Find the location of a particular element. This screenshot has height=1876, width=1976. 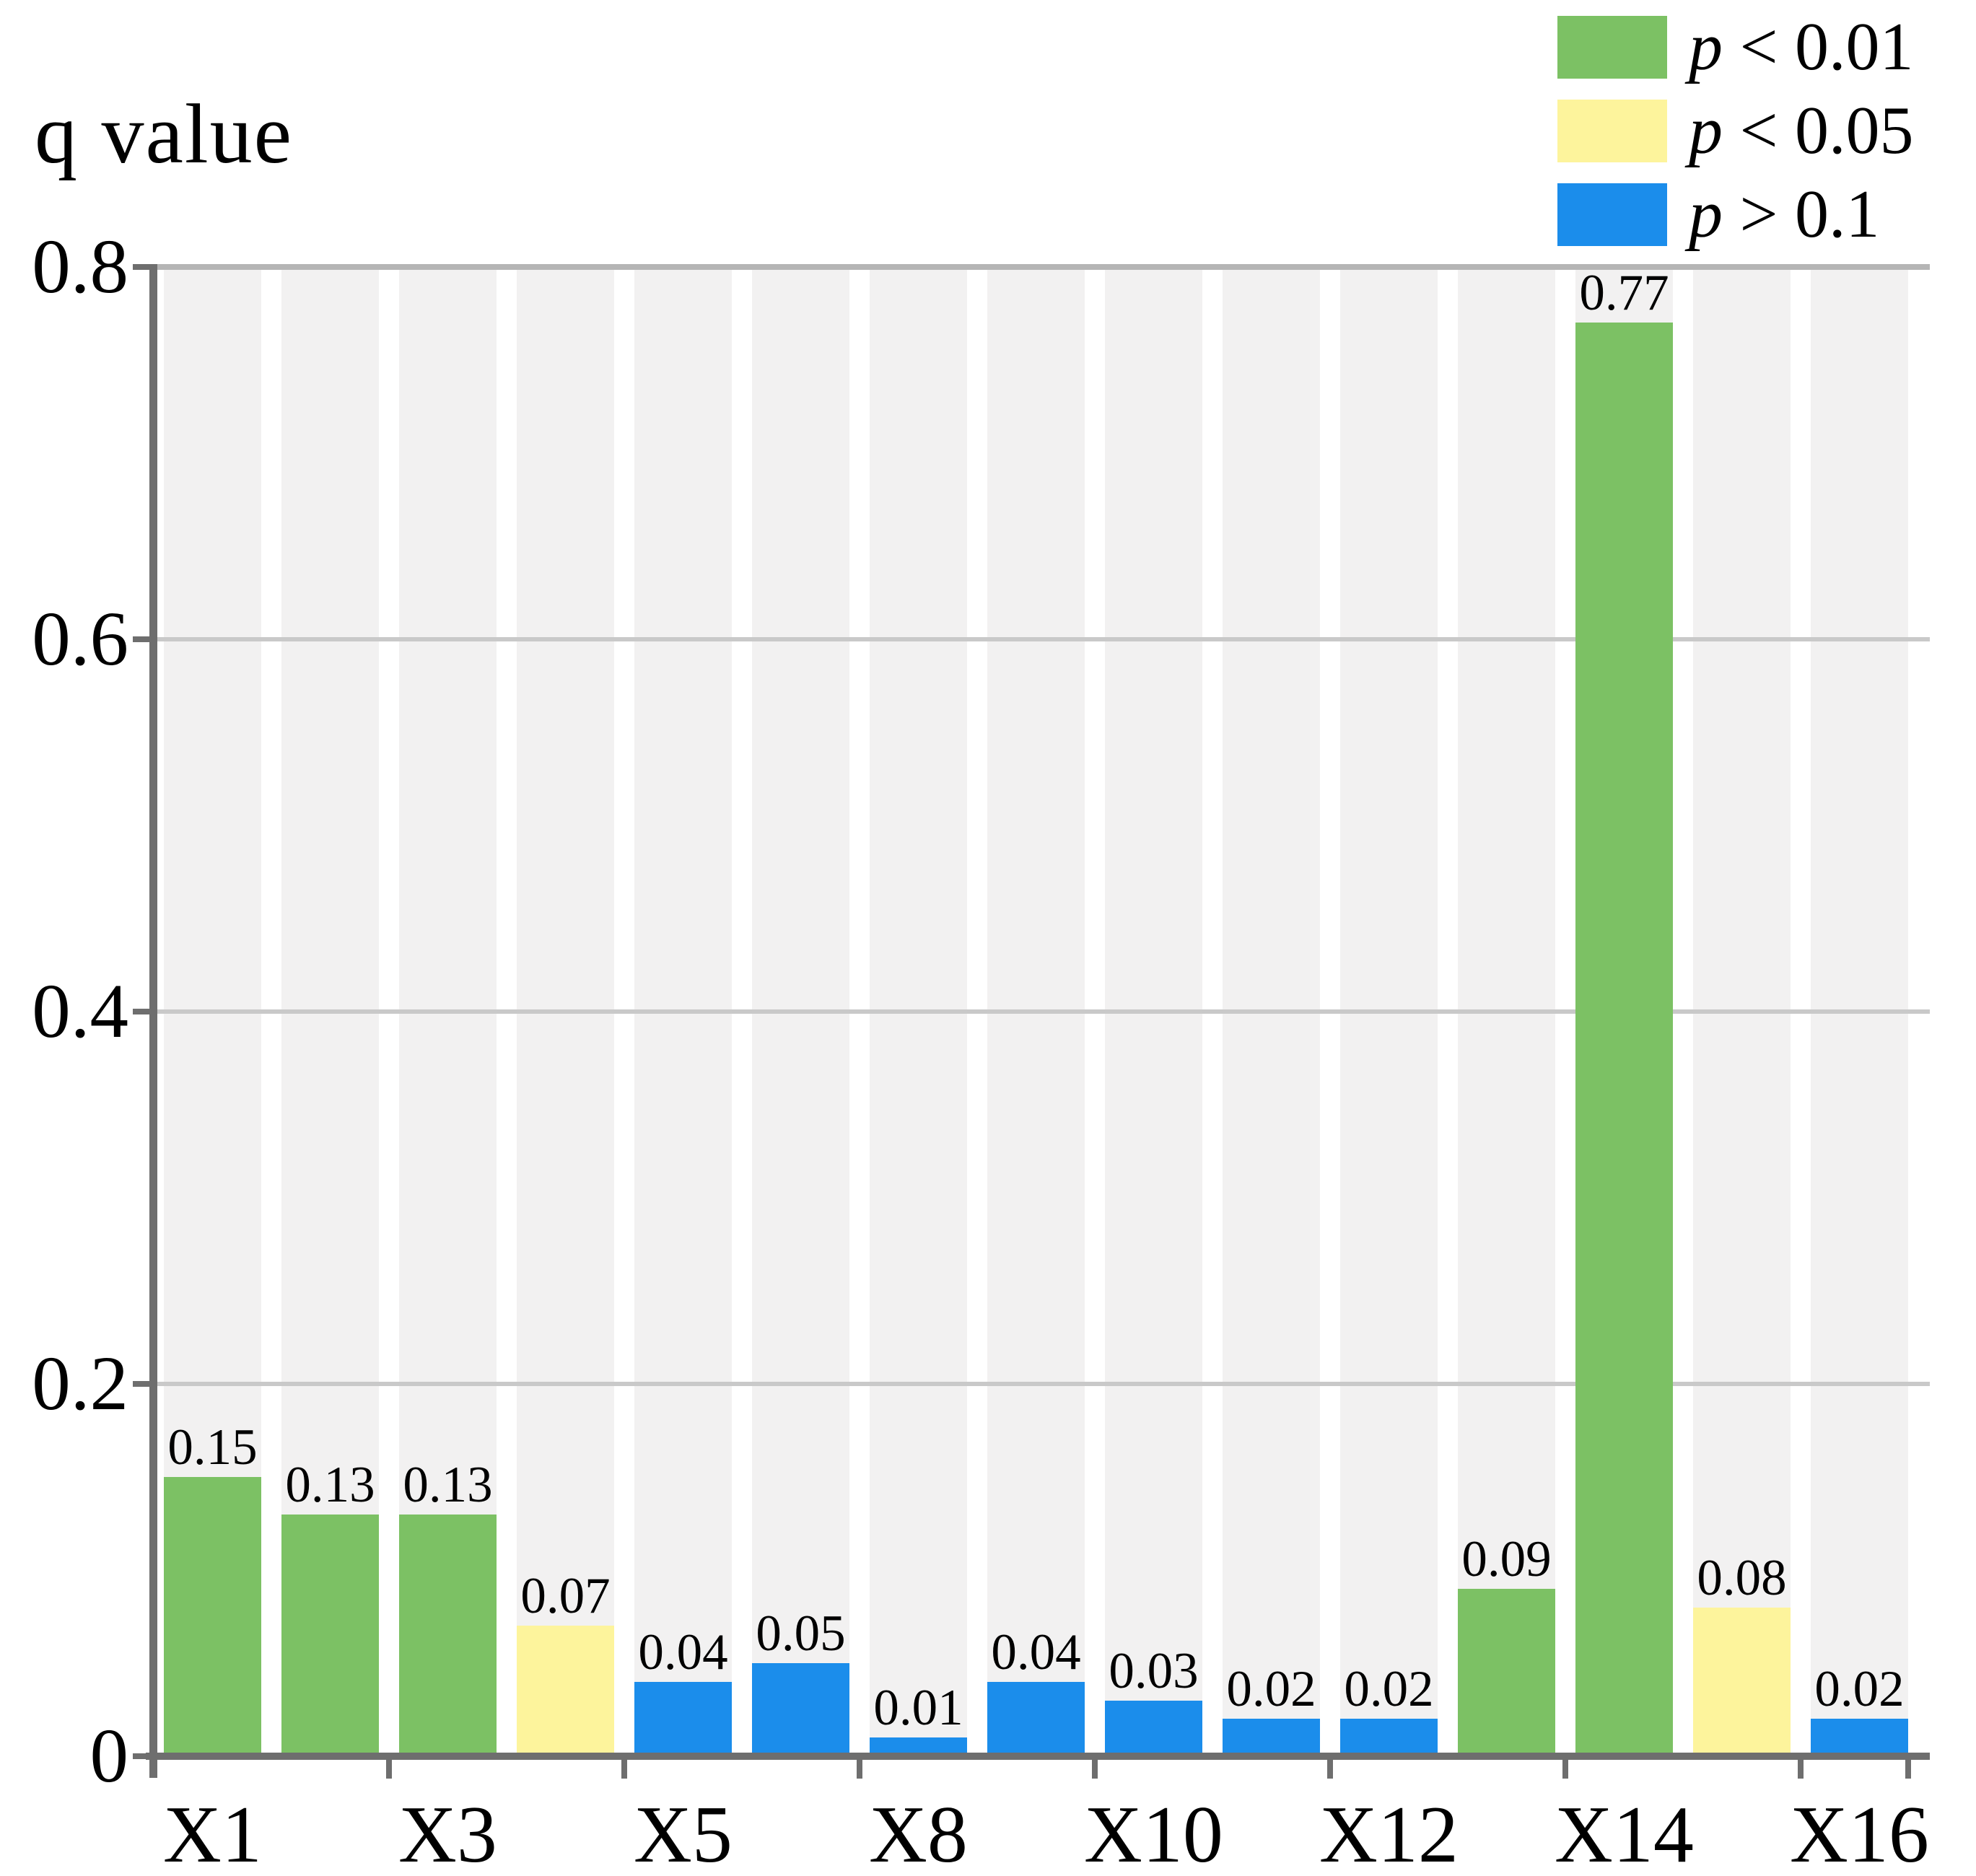

legend-label: p < 0.01 is located at coordinates (1801, 47).